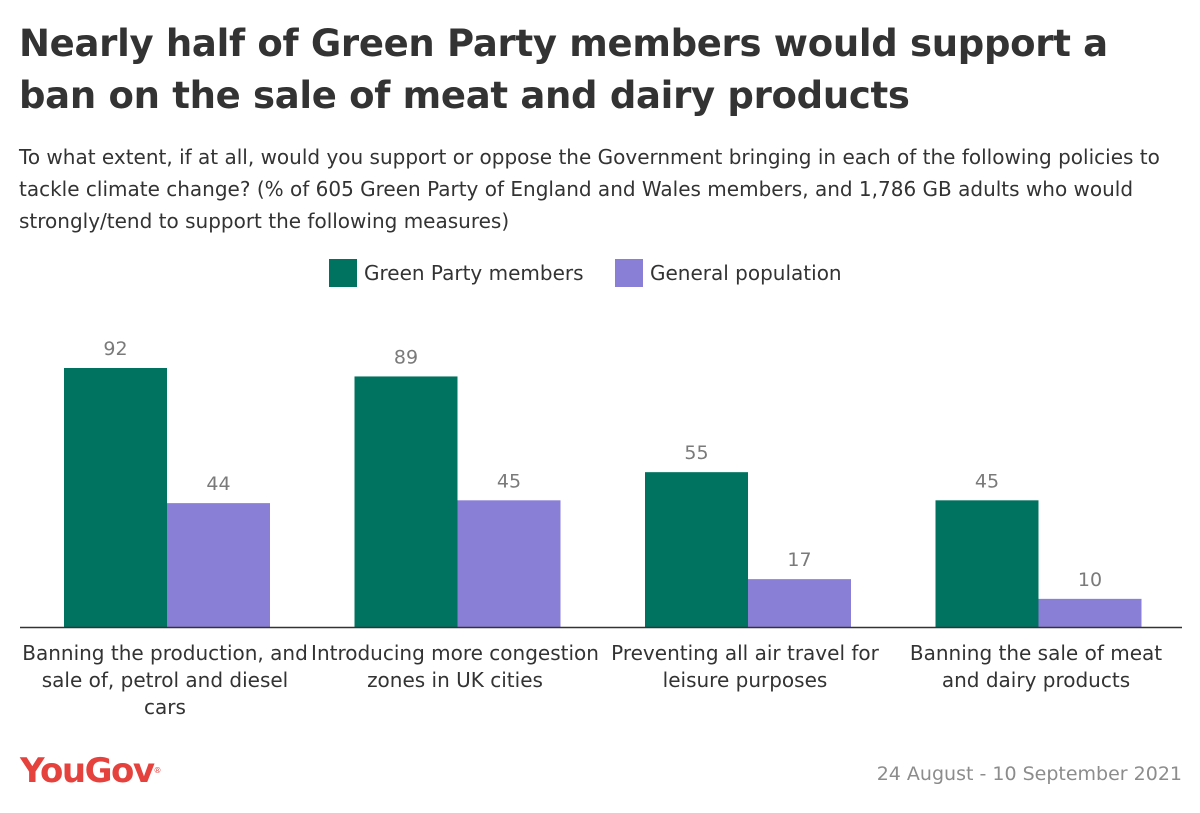  Describe the element at coordinates (87, 771) in the screenshot. I see `yougov-logo-text: YouGov` at that location.